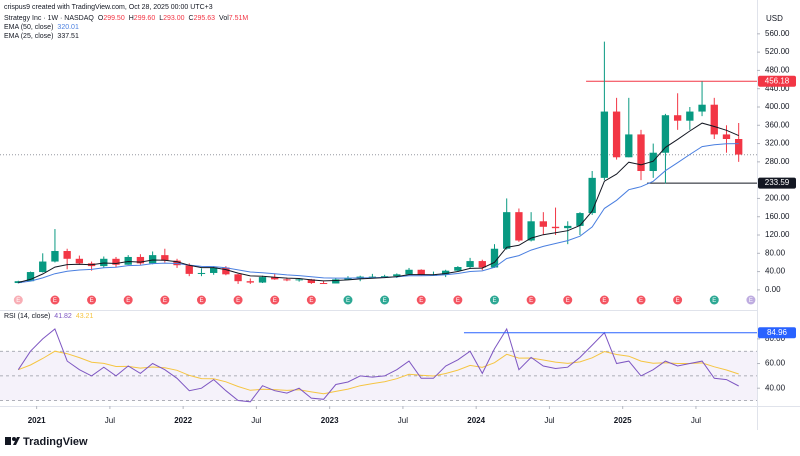 This screenshot has height=456, width=800. I want to click on legend-text: L, so click(161, 18).